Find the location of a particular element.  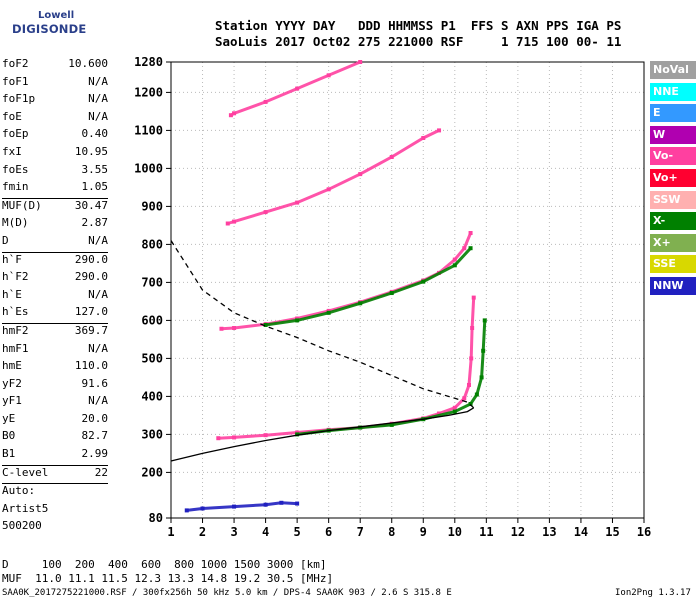

param-row: 500200 is located at coordinates (55, 528).